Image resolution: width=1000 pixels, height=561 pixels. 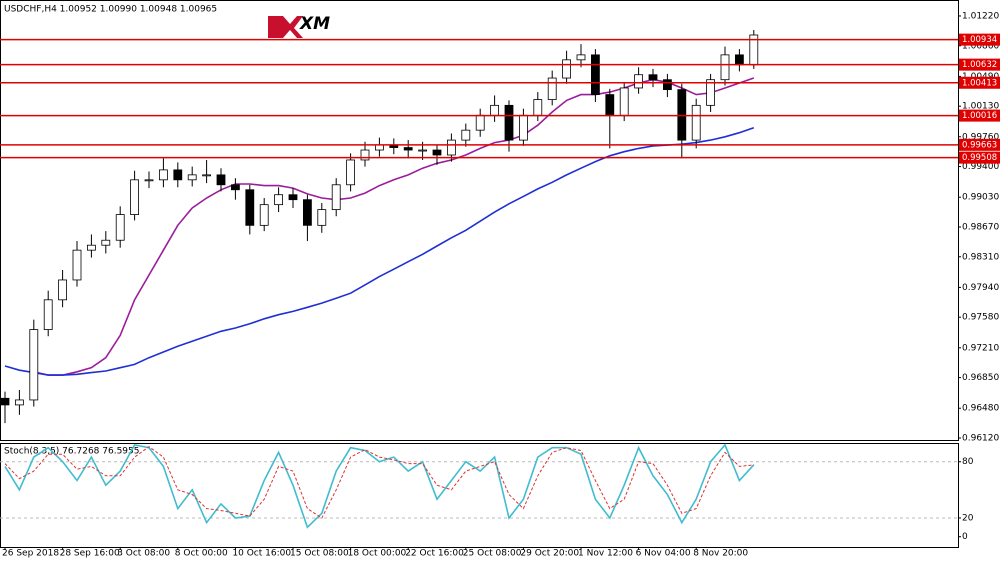 I want to click on level-label: 1.00413, so click(x=979, y=83).